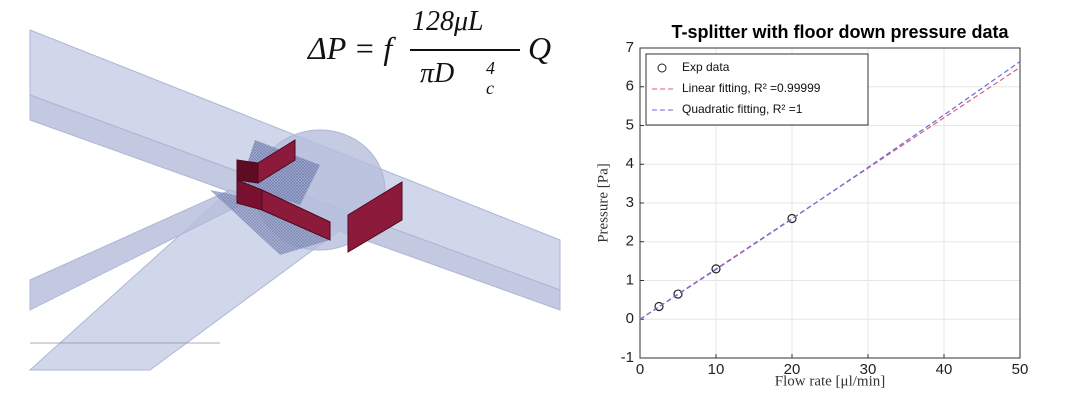 This screenshot has width=1082, height=398. What do you see at coordinates (630, 241) in the screenshot?
I see `y-tick-label: 2` at bounding box center [630, 241].